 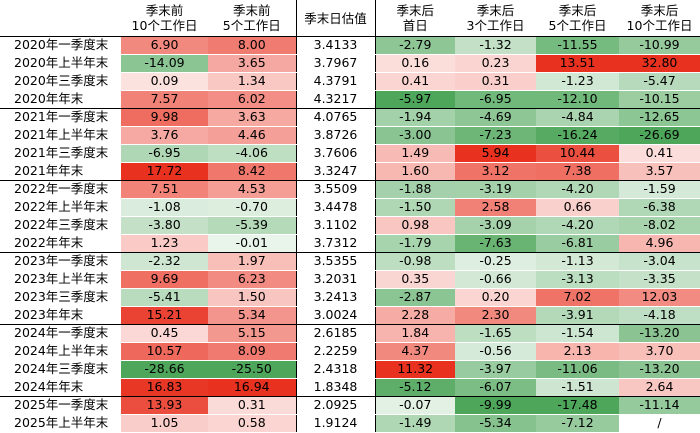 What do you see at coordinates (414, 315) in the screenshot?
I see `cell-post-1d: 2.28` at bounding box center [414, 315].